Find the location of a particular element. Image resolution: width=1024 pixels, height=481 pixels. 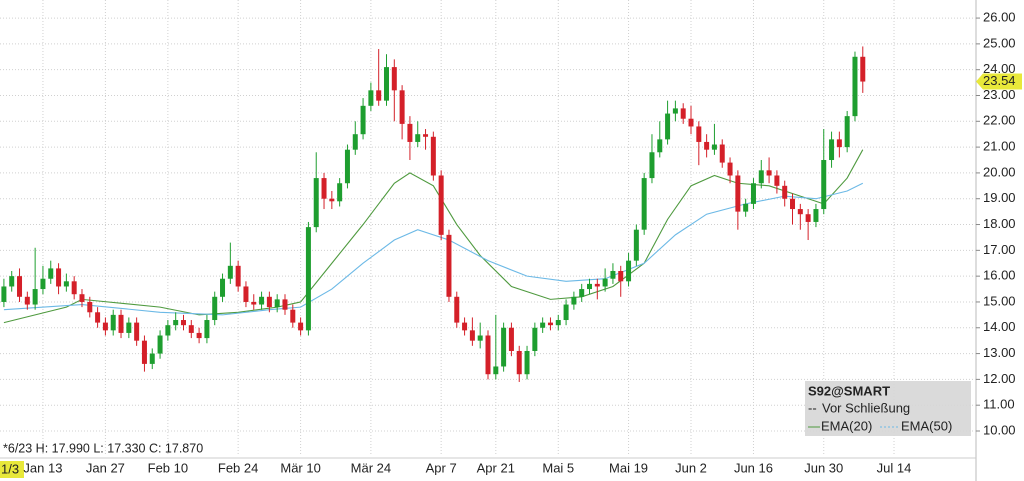

legend-dash: -- is located at coordinates (812, 407).